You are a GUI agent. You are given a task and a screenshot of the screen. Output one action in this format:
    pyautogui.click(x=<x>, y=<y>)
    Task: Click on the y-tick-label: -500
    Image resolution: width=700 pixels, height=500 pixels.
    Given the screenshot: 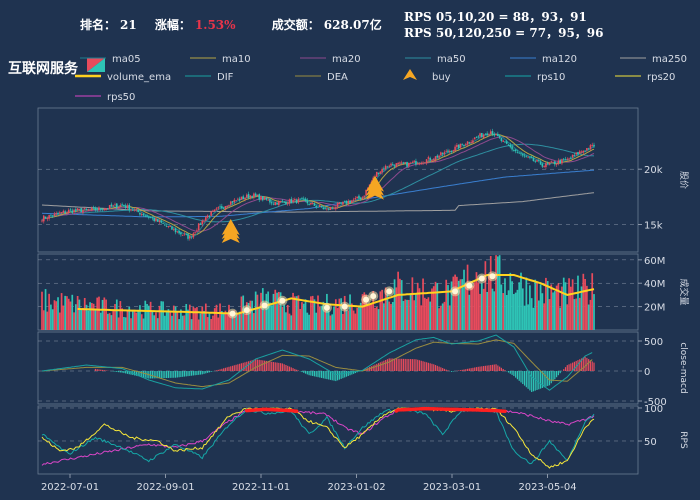 What is the action you would take?
    pyautogui.click(x=655, y=402)
    